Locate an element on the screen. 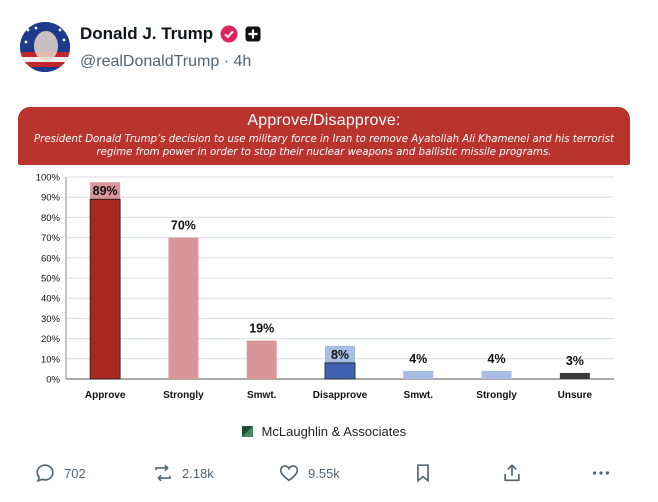  share-icon is located at coordinates (512, 473).